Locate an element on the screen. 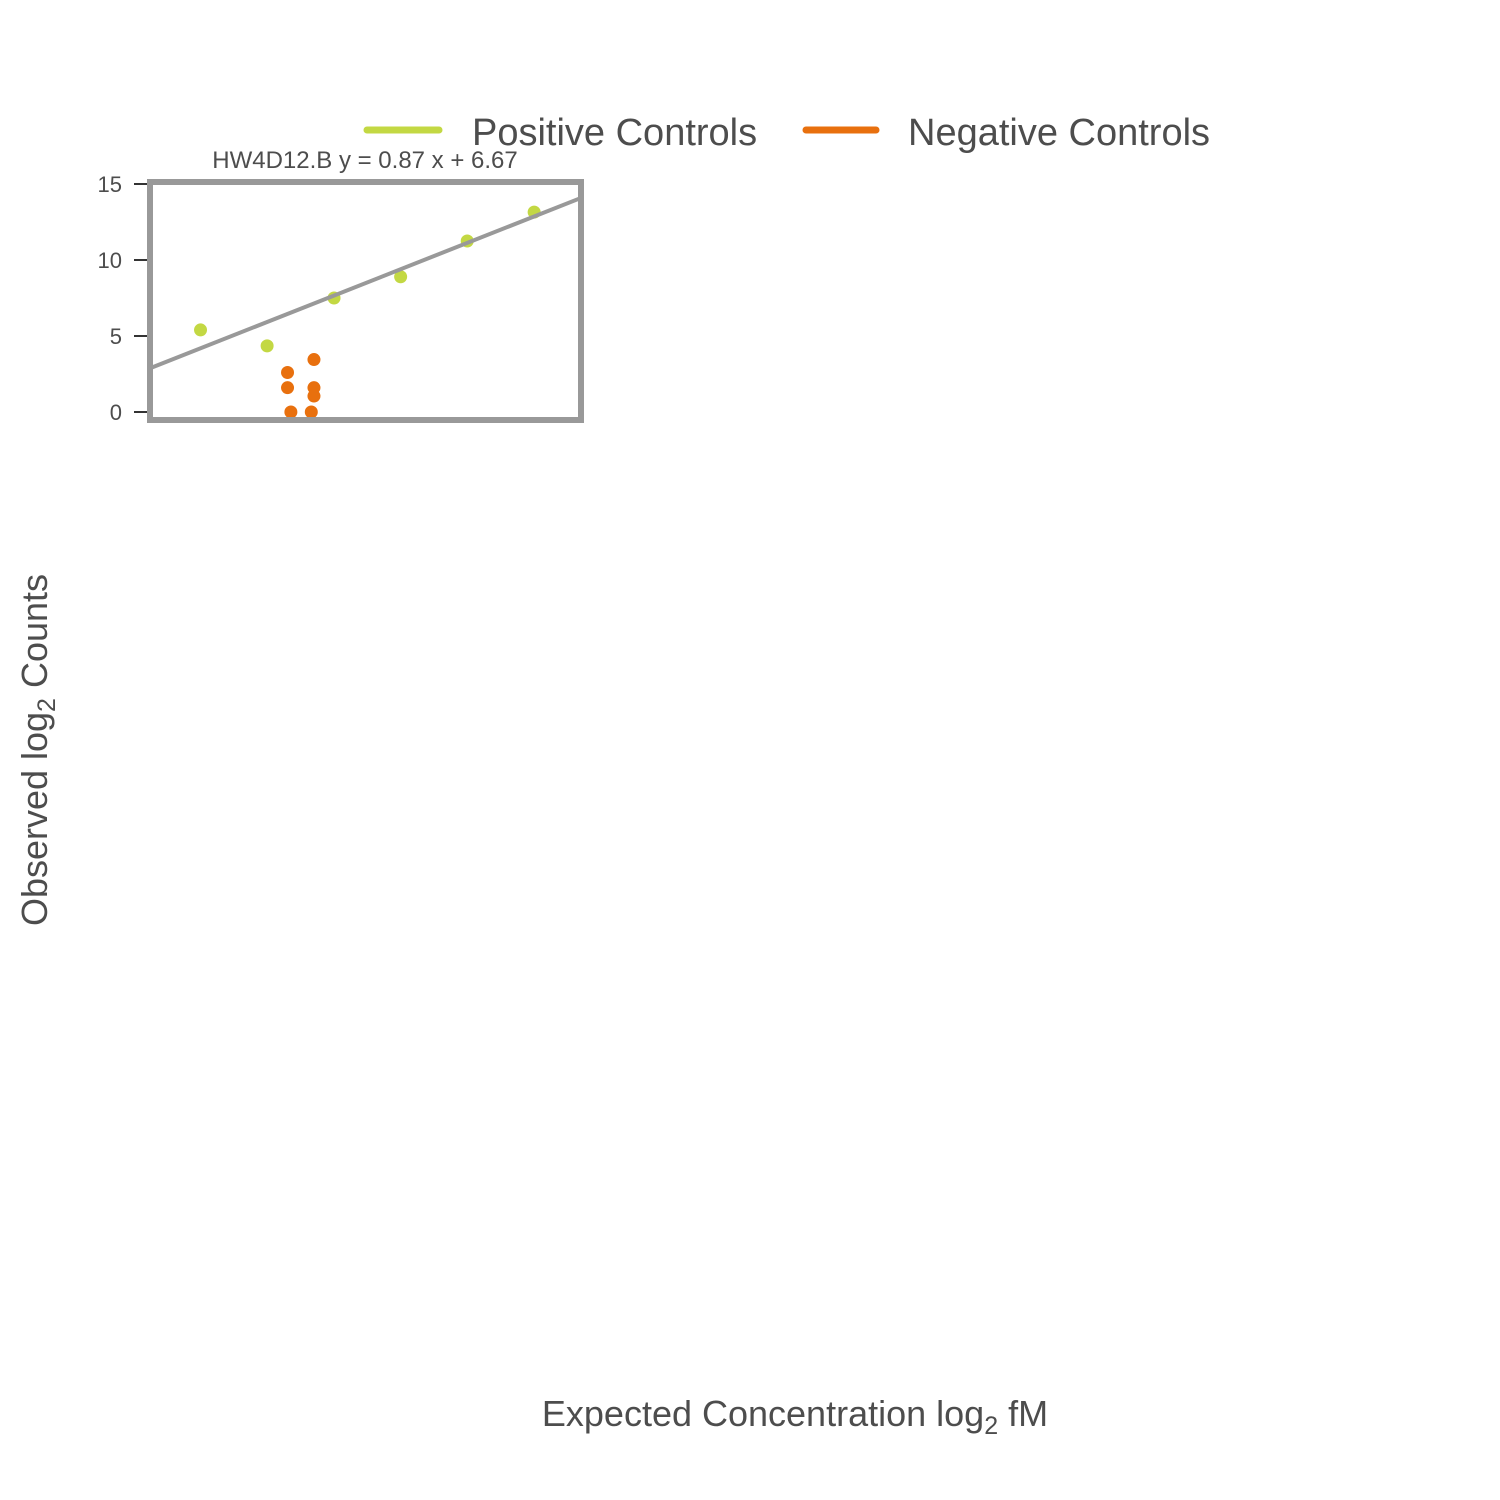 The image size is (1500, 1500). legend-label-positive: Positive Controls is located at coordinates (614, 133).